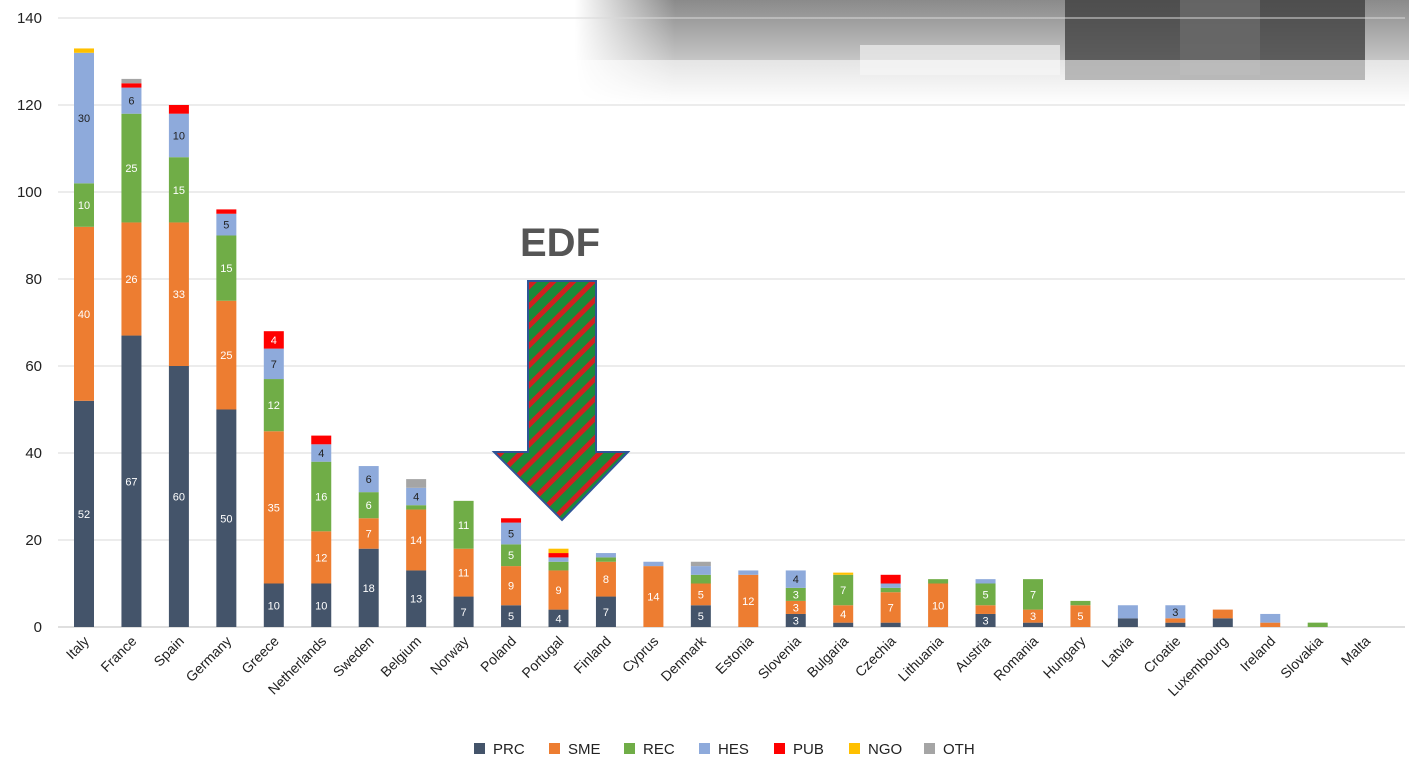 The height and width of the screenshot is (764, 1409). Describe the element at coordinates (33, 540) in the screenshot. I see `y-tick-label: 20` at that location.